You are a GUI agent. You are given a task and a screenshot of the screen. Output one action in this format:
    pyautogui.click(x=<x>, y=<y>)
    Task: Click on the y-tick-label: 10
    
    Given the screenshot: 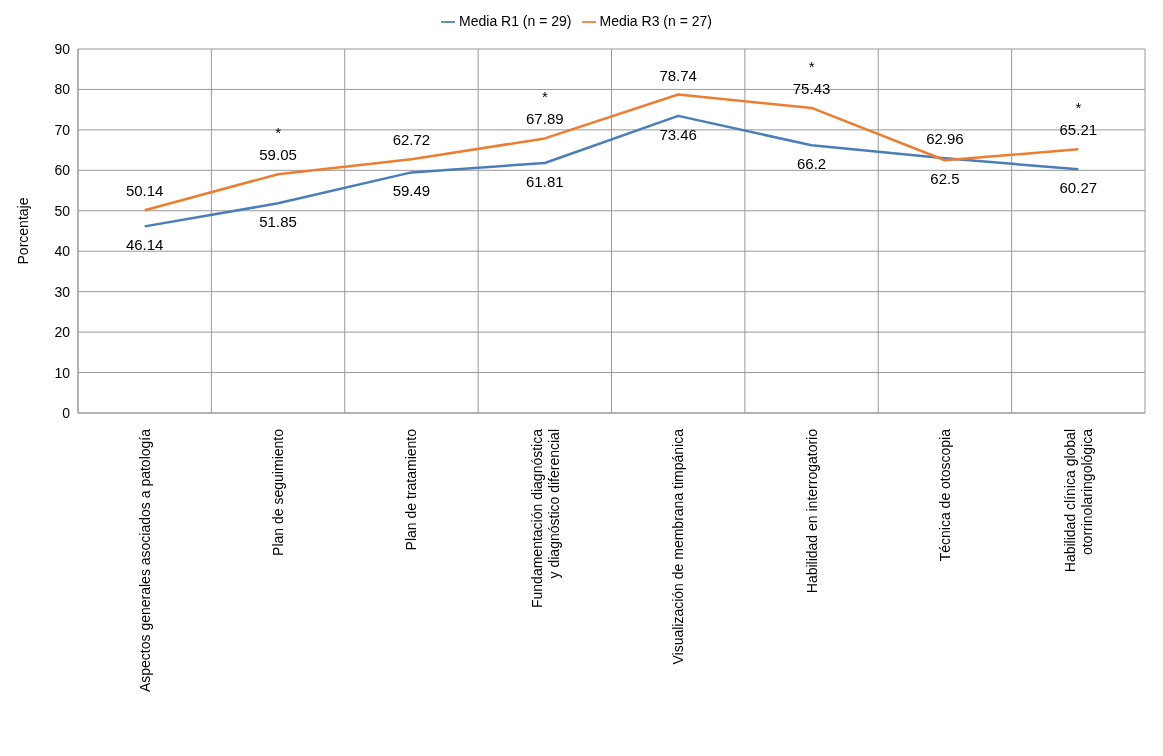 What is the action you would take?
    pyautogui.click(x=62, y=372)
    